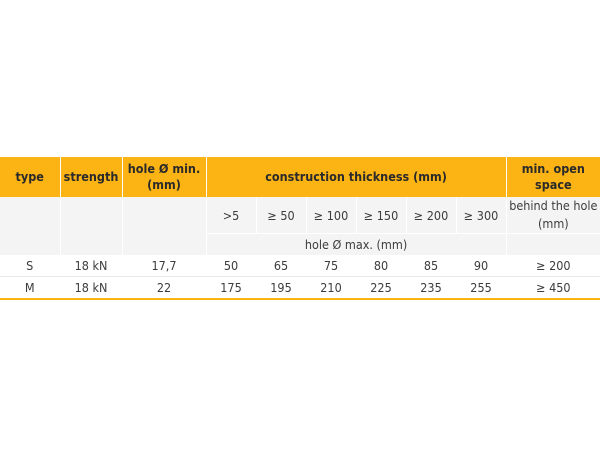 This screenshot has height=450, width=600. I want to click on cell-hole-max: 85, so click(431, 266).